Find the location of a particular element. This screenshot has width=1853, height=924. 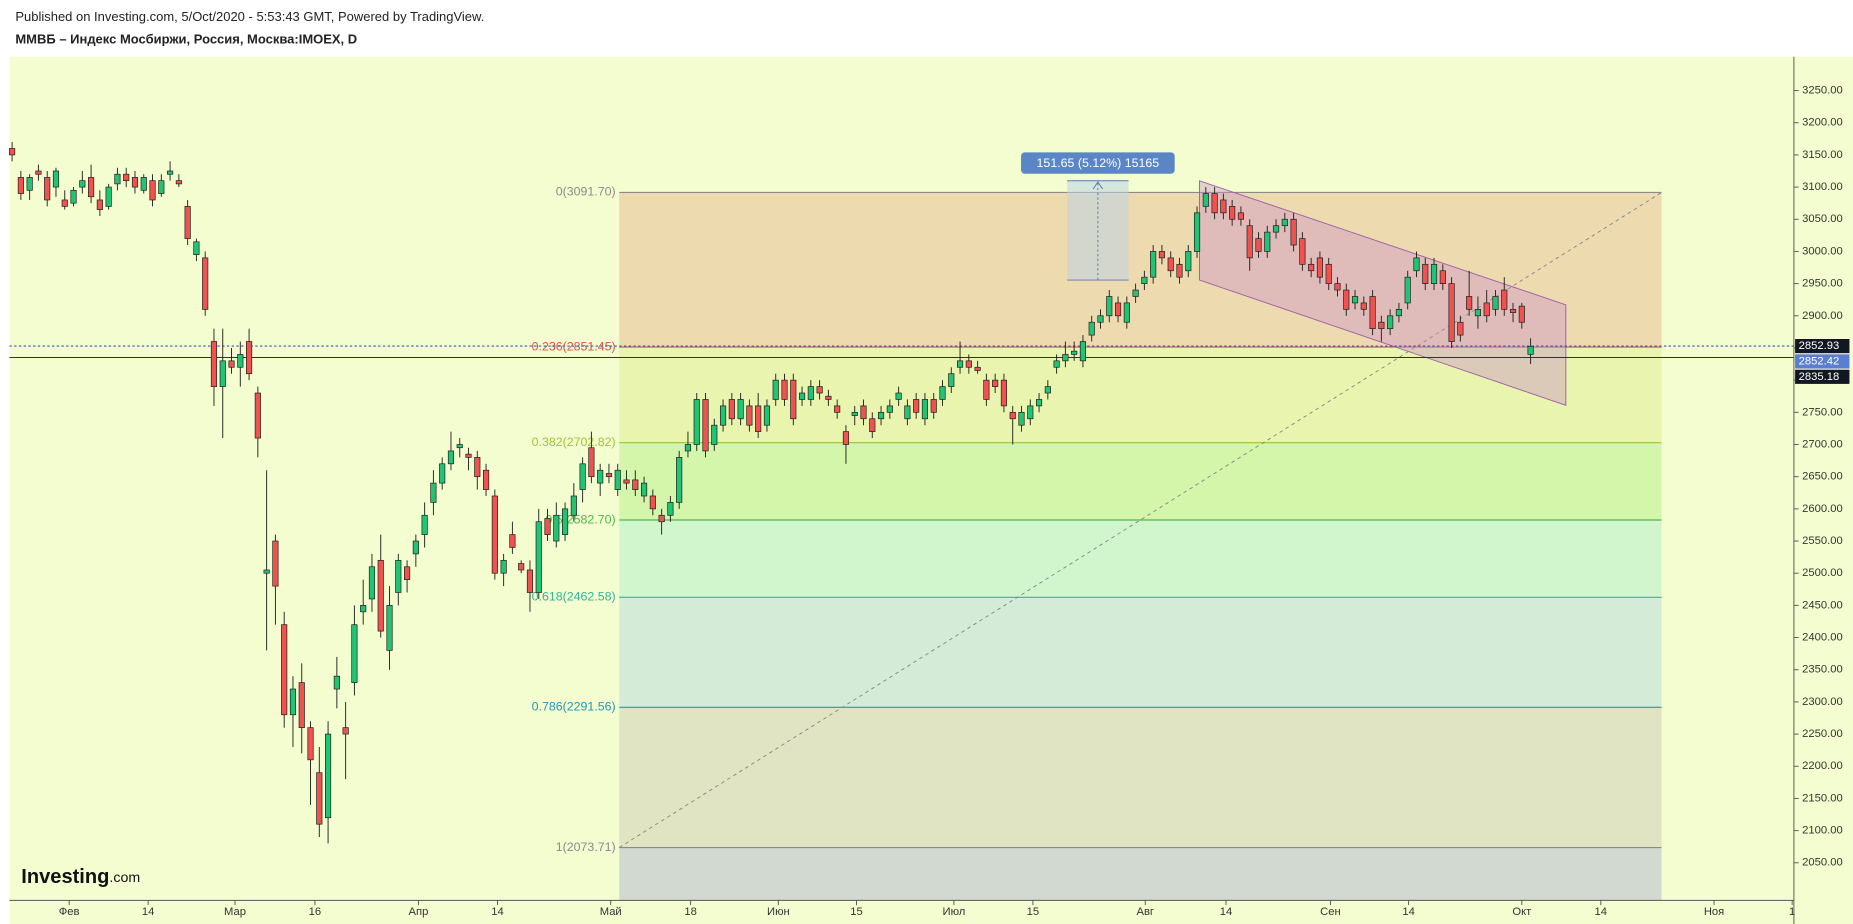

x-tick-label: Фев is located at coordinates (69, 912).